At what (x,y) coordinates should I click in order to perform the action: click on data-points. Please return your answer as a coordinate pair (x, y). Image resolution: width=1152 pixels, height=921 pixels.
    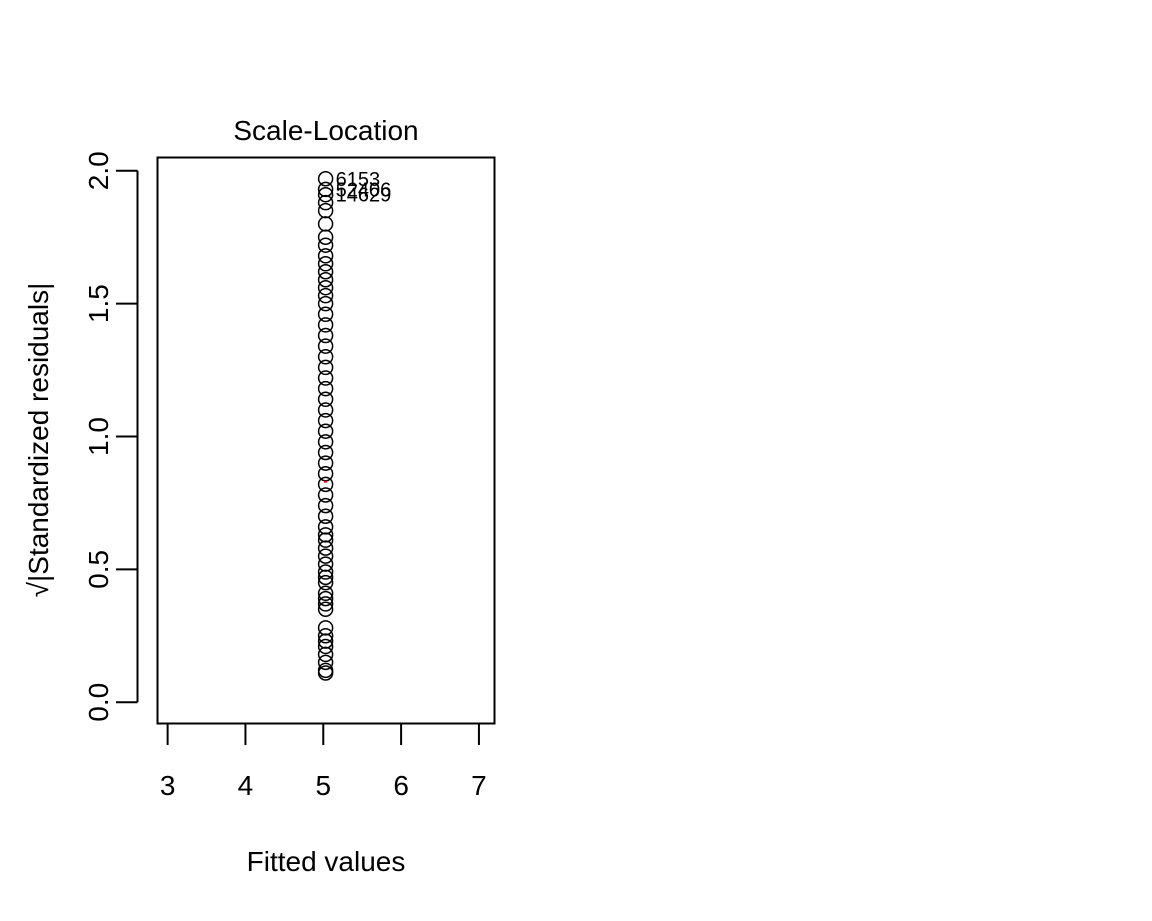
    Looking at the image, I should click on (325, 426).